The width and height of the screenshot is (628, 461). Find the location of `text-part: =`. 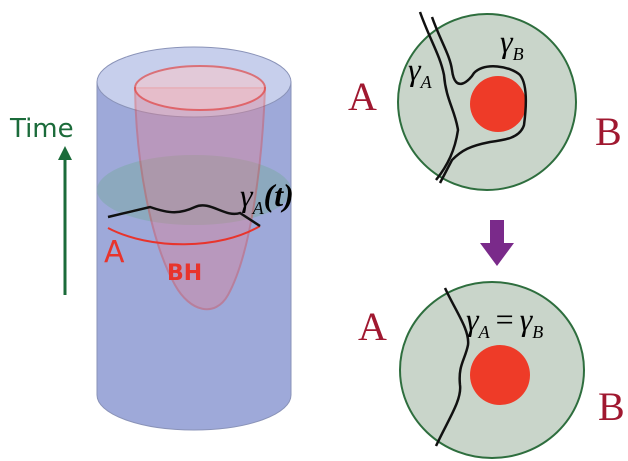

text-part: = is located at coordinates (505, 319).